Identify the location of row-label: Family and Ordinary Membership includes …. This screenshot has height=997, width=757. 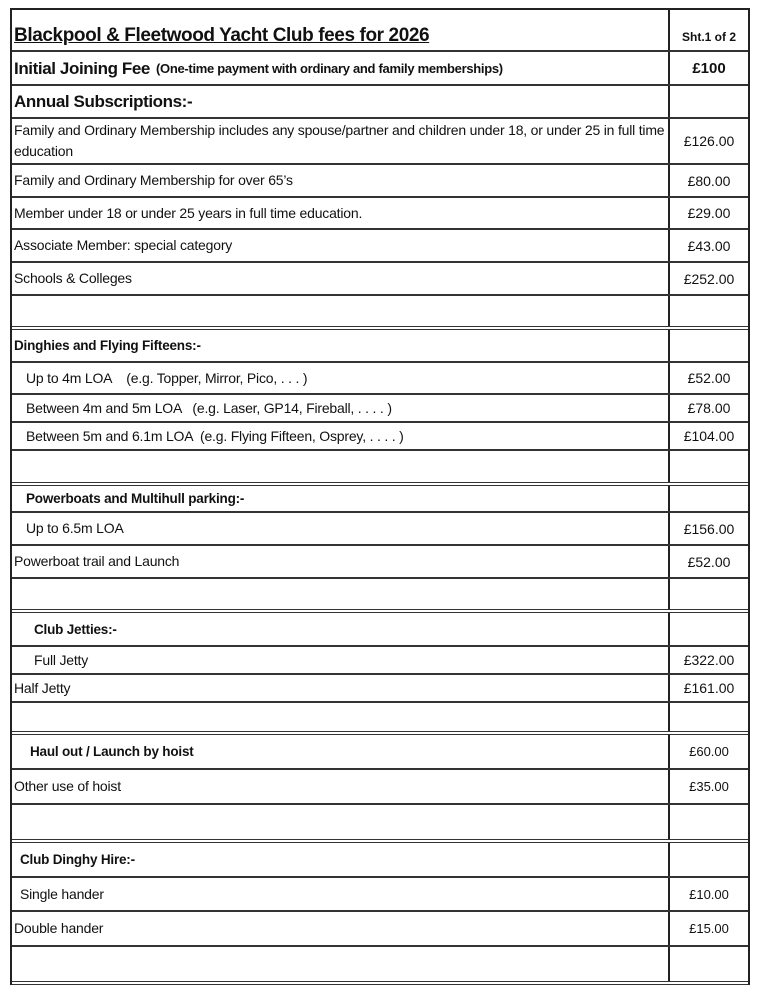
(341, 141).